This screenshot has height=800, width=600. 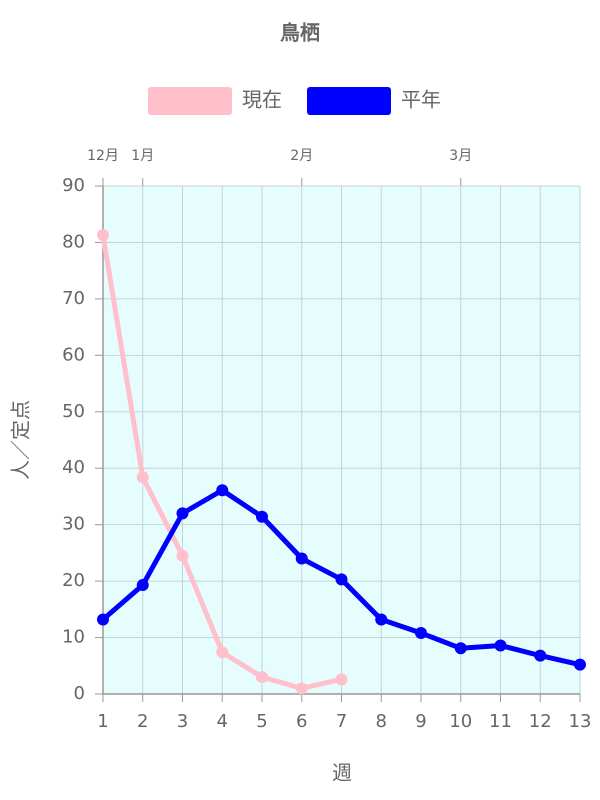 What do you see at coordinates (73, 241) in the screenshot?
I see `y-tick-label: 80` at bounding box center [73, 241].